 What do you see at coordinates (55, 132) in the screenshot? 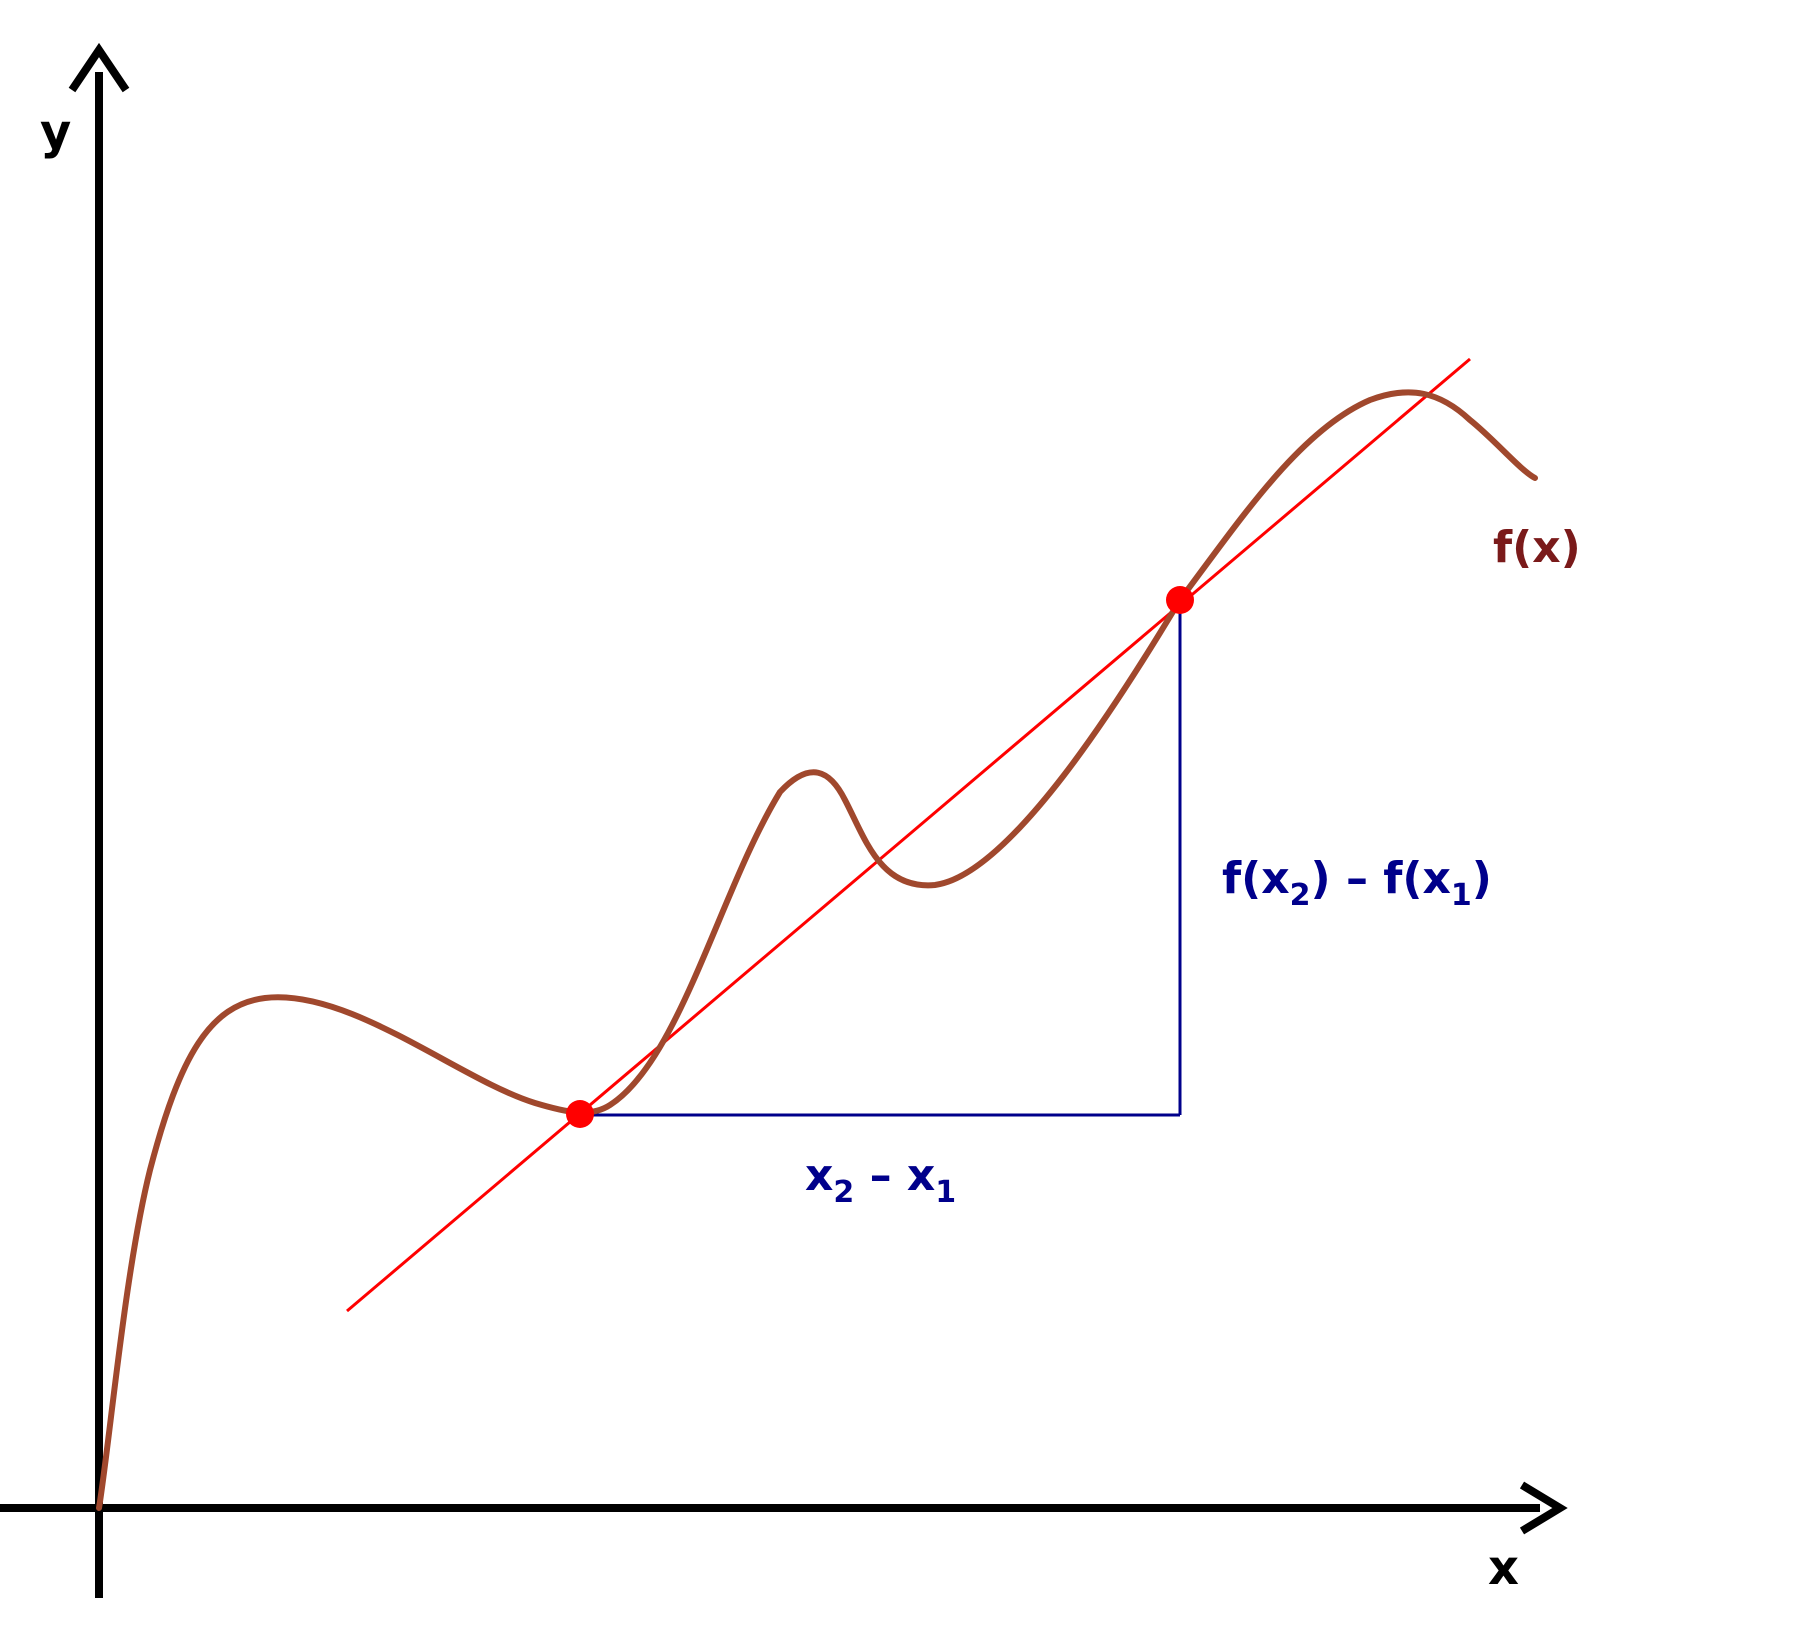
I see `y-axis-label: y` at bounding box center [55, 132].